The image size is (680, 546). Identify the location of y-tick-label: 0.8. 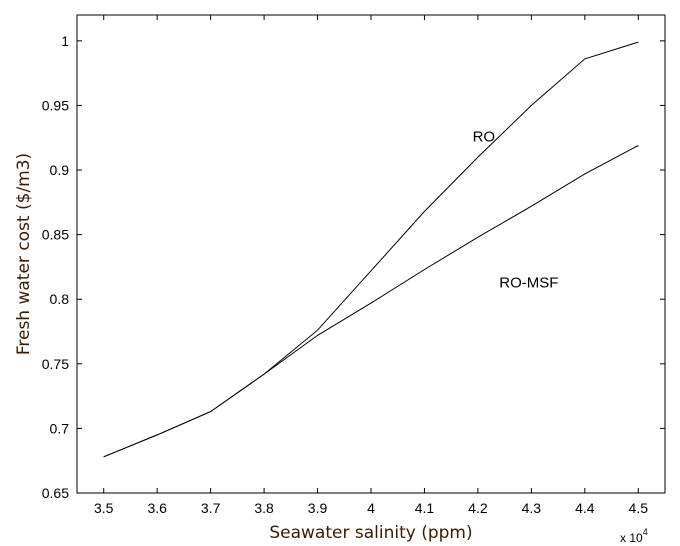
(60, 299).